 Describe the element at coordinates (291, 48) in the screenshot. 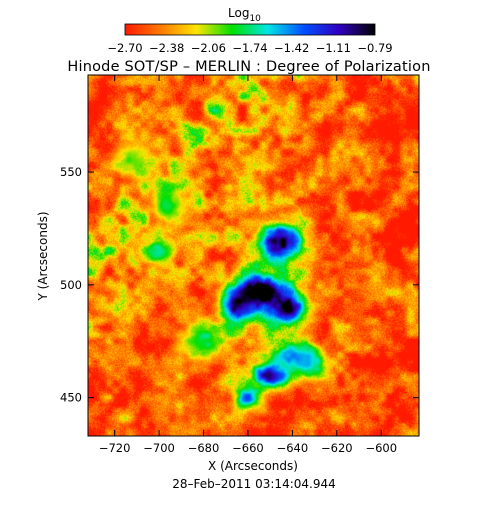

I see `colorbar-tick-label: −1.42` at that location.